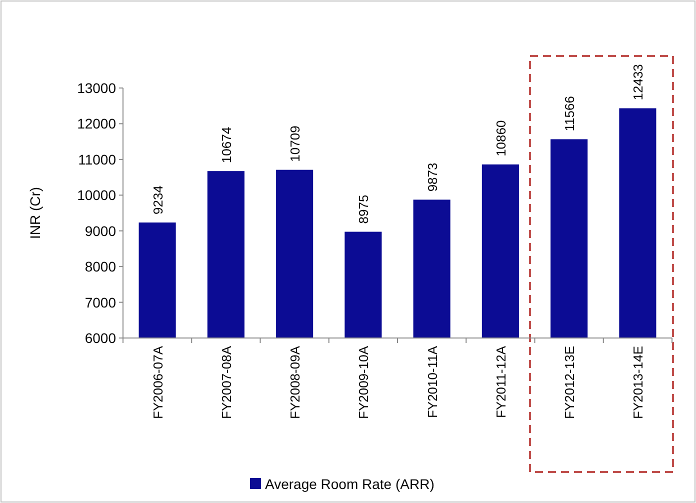 This screenshot has width=696, height=503. What do you see at coordinates (638, 82) in the screenshot?
I see `data-label: 12433` at bounding box center [638, 82].